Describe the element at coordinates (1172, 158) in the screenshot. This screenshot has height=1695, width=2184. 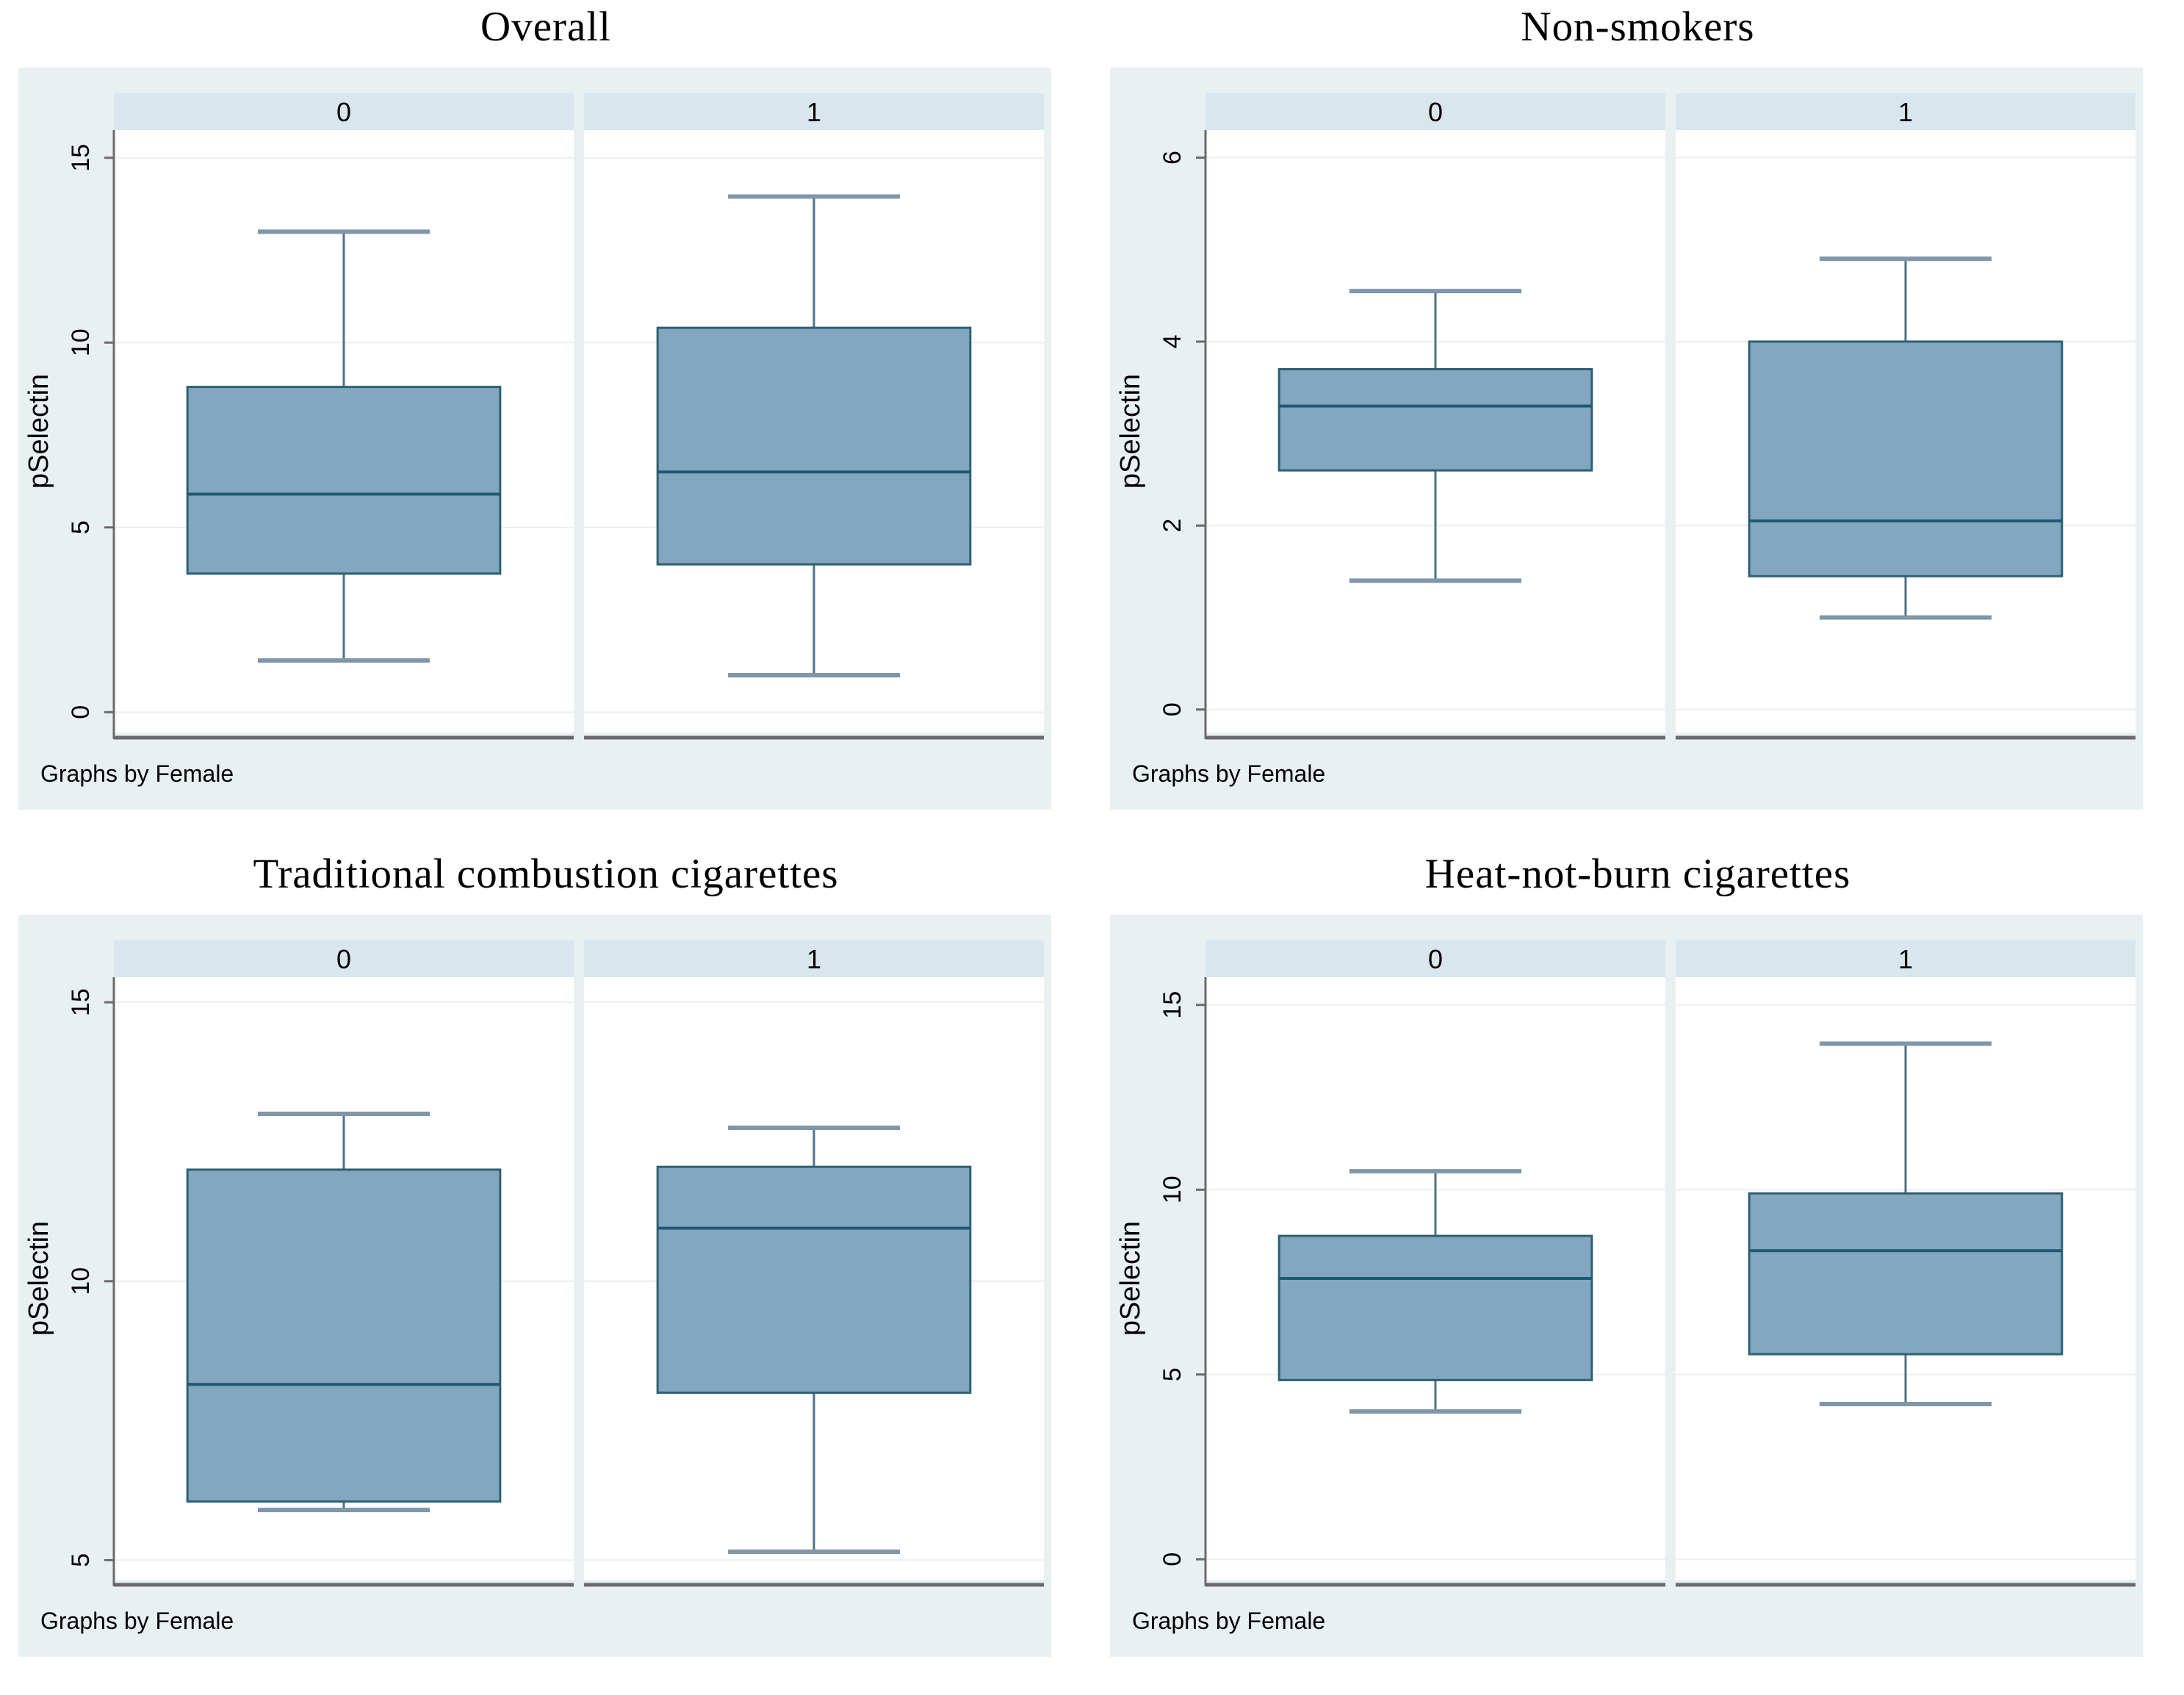
I see `y-tick-label: 6` at that location.